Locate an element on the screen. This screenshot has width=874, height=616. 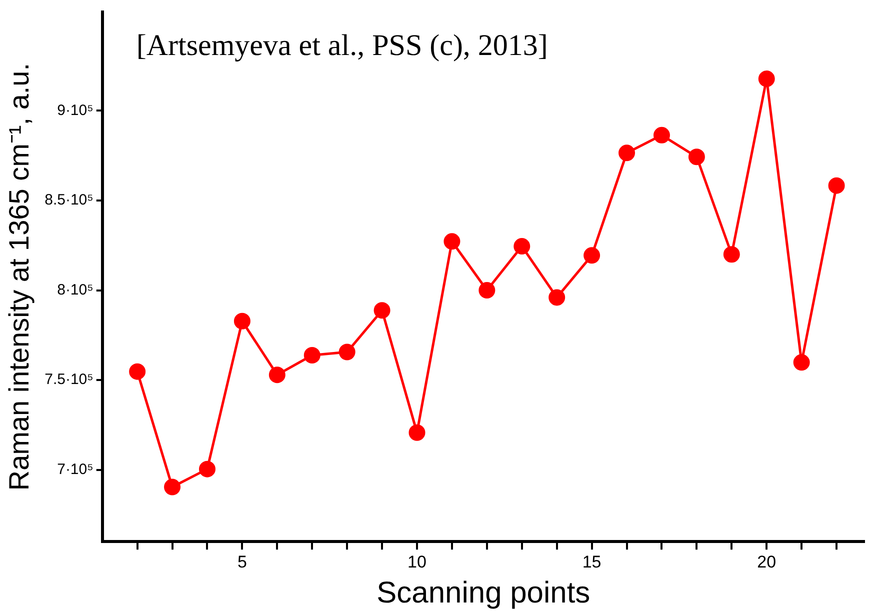
y-tick-label: 8.5·10⁵ is located at coordinates (69, 200).